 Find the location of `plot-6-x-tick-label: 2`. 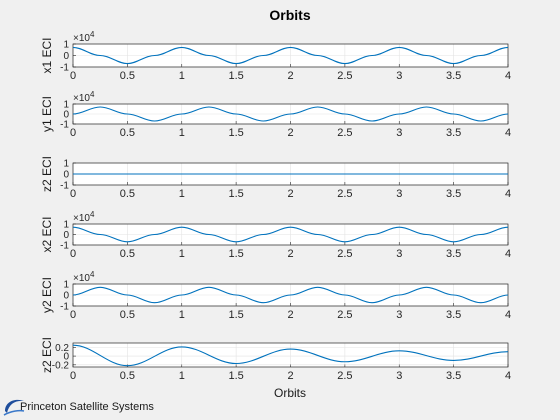

plot-6-x-tick-label: 2 is located at coordinates (290, 376).